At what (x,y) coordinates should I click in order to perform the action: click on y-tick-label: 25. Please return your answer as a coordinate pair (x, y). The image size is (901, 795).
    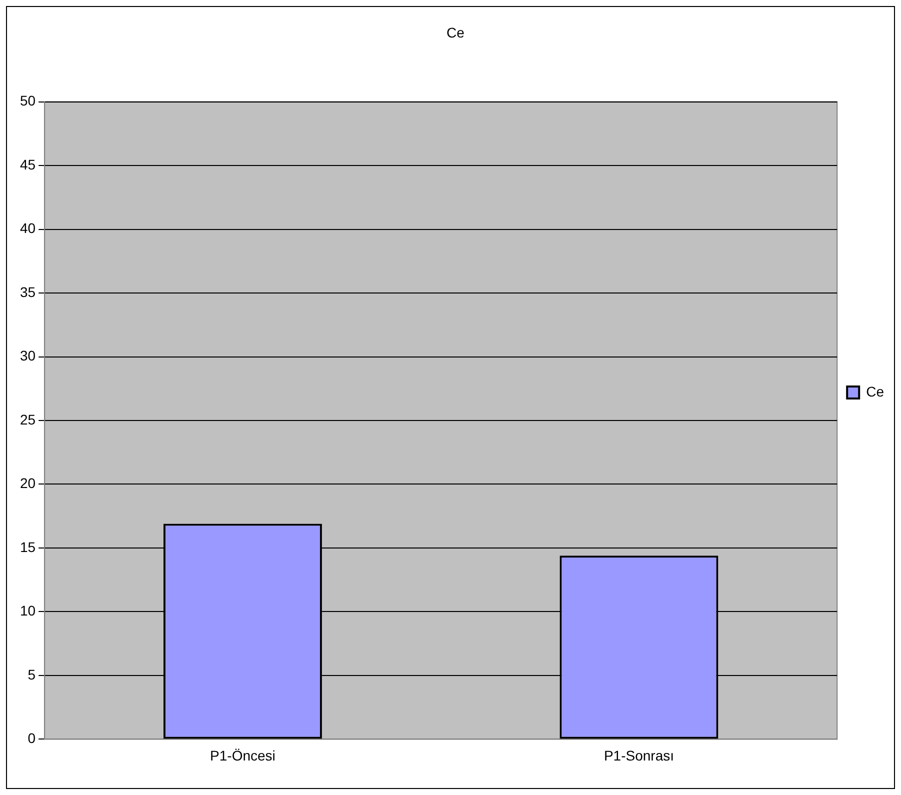
    Looking at the image, I should click on (28, 419).